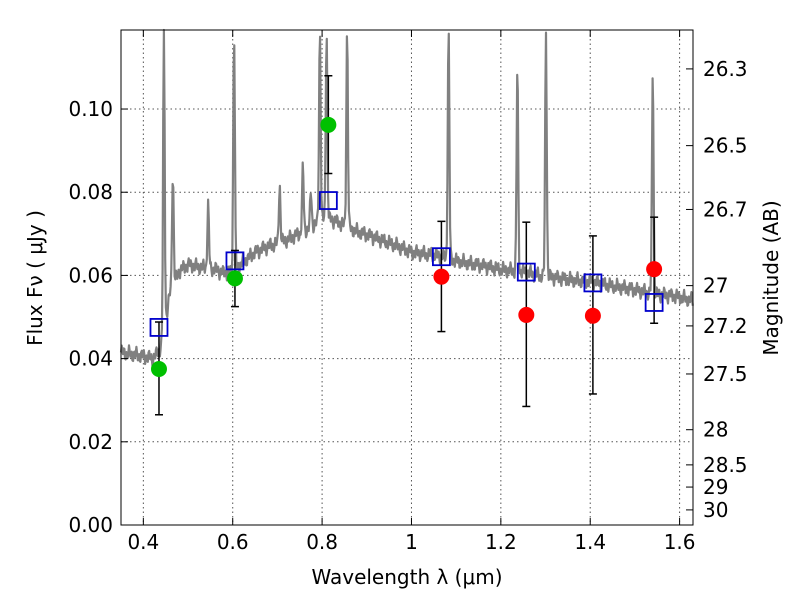 This screenshot has width=800, height=600. Describe the element at coordinates (90, 525) in the screenshot. I see `y-tick-label: 0.00` at that location.